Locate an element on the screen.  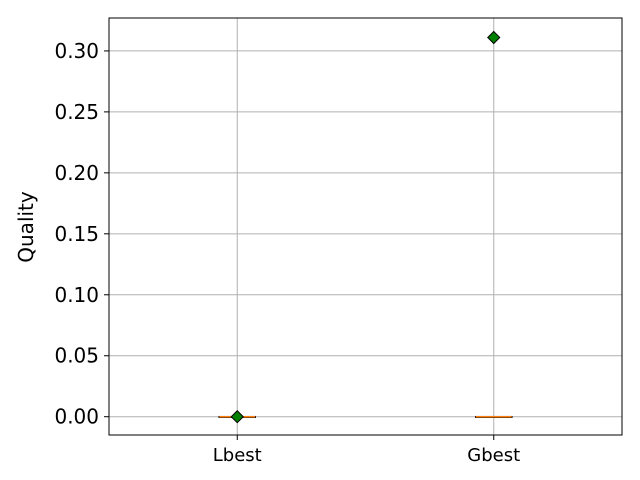
y-tick-label: 0.05 is located at coordinates (76, 356).